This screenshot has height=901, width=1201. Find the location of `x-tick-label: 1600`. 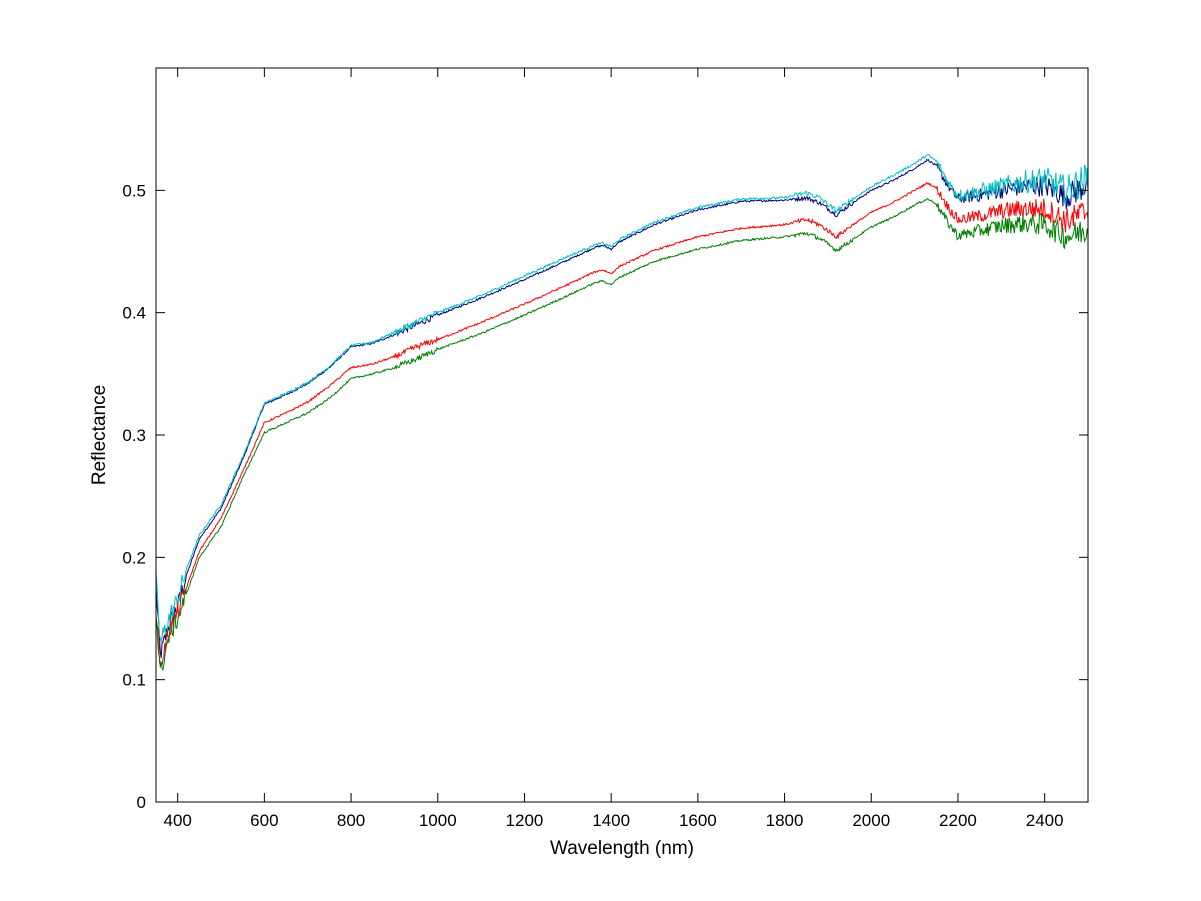

x-tick-label: 1600 is located at coordinates (698, 820).